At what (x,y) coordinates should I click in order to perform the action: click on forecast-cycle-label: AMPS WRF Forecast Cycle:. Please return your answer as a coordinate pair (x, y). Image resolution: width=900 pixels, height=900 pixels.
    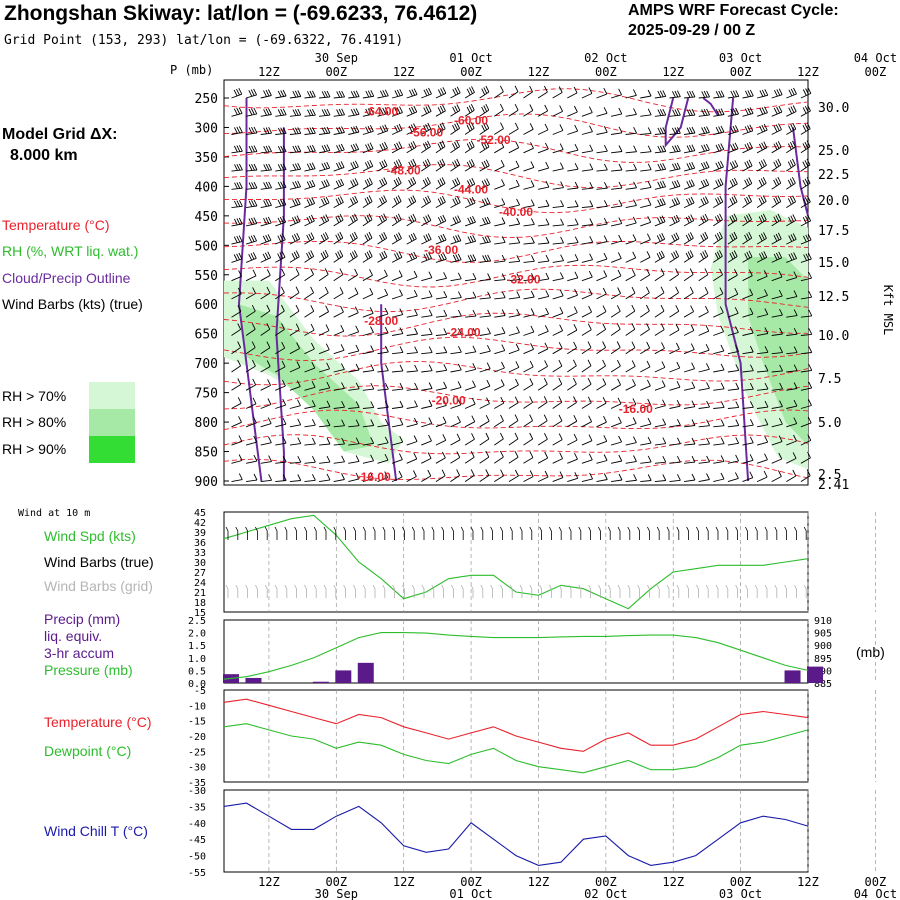
    Looking at the image, I should click on (733, 10).